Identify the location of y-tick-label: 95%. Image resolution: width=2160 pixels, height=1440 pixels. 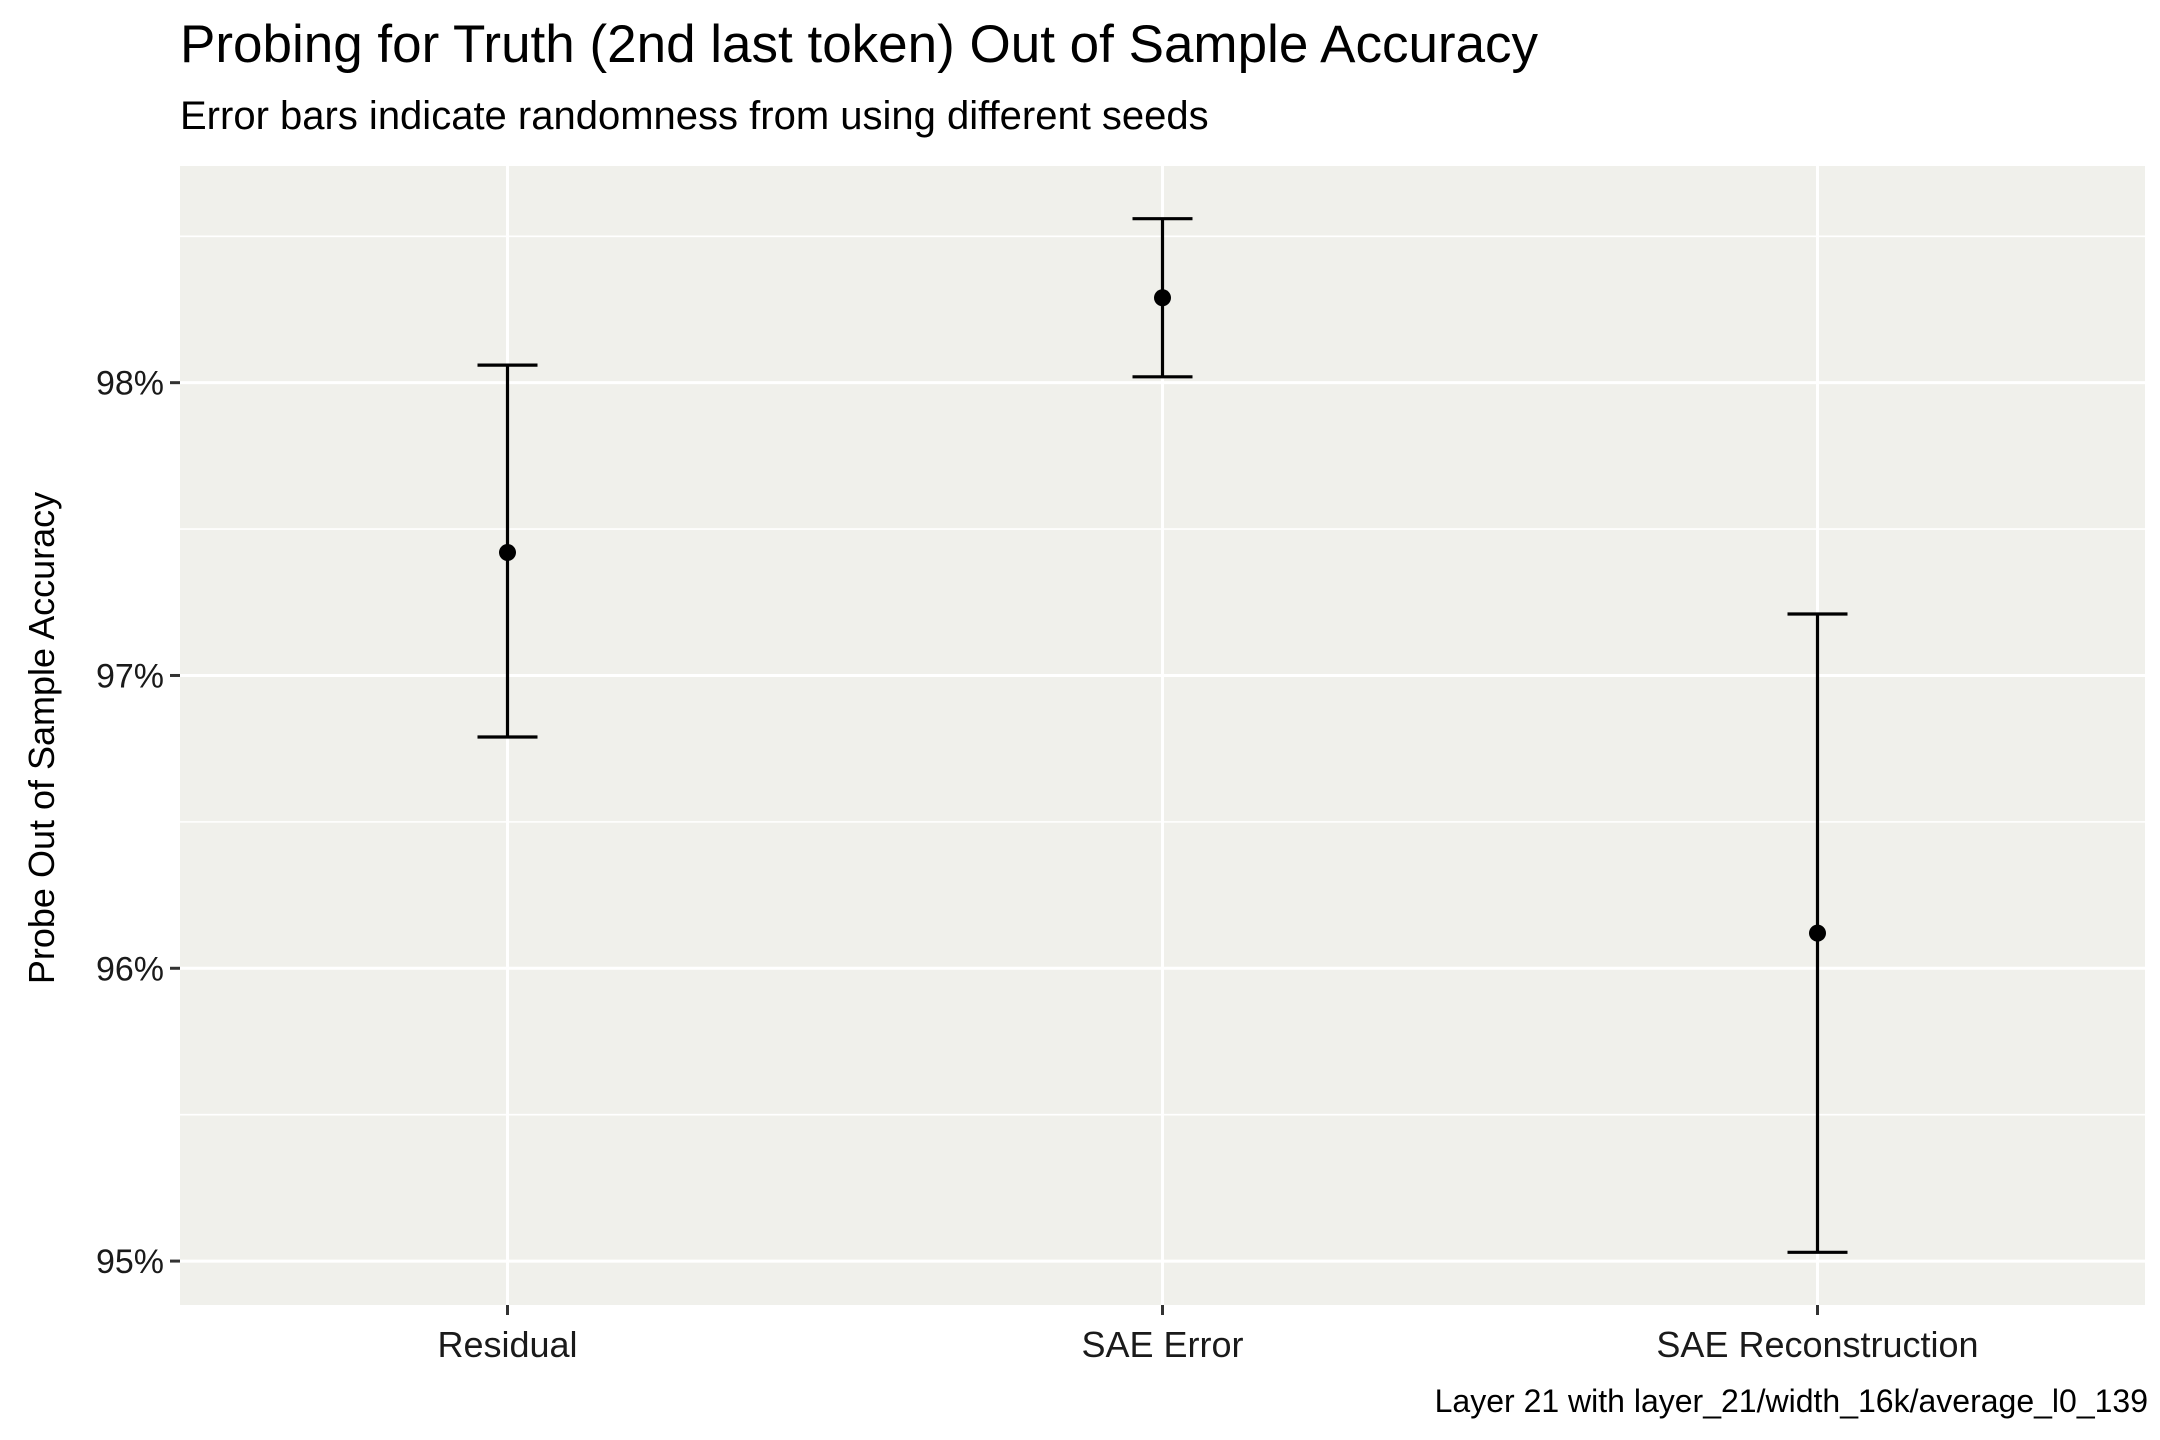
(130, 1262).